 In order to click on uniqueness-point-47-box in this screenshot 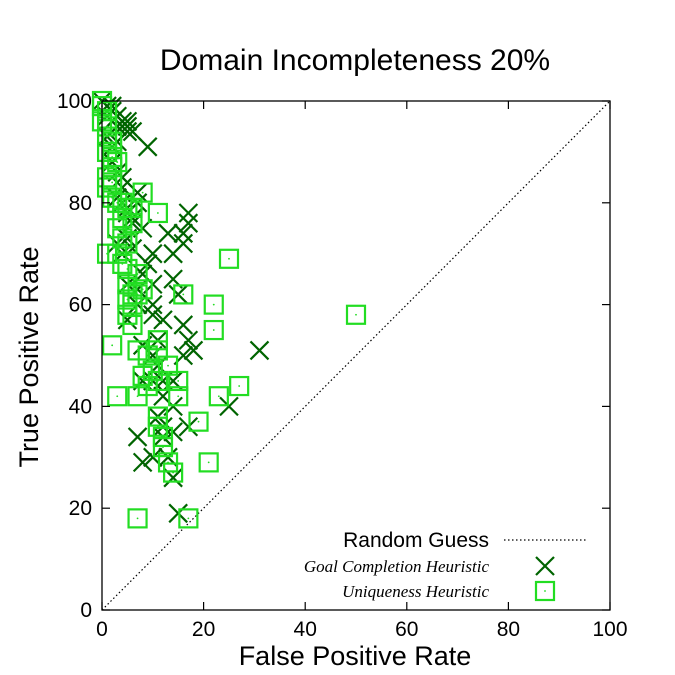, I will do `click(157, 350)`.